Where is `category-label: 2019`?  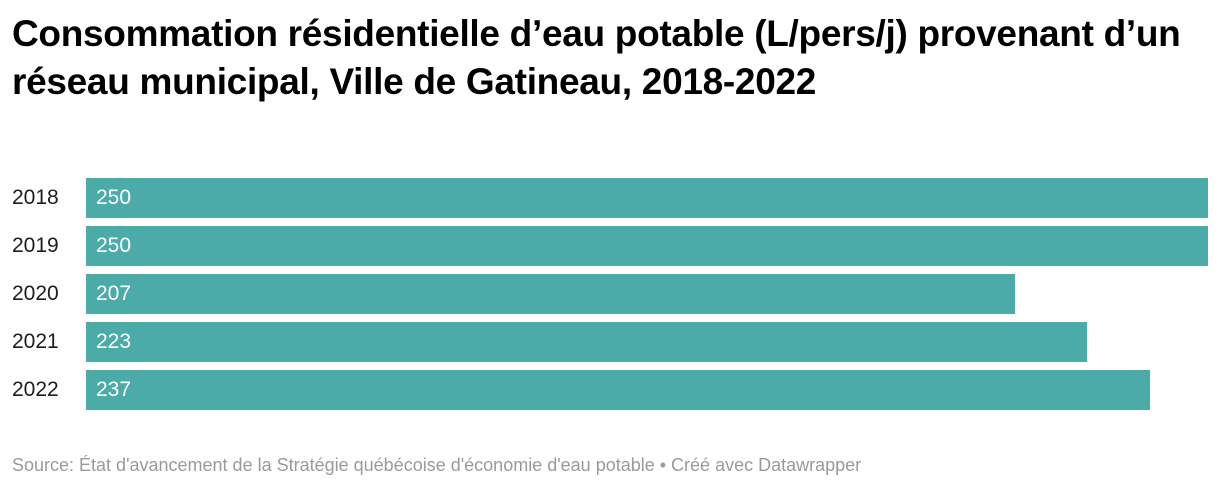
category-label: 2019 is located at coordinates (35, 245).